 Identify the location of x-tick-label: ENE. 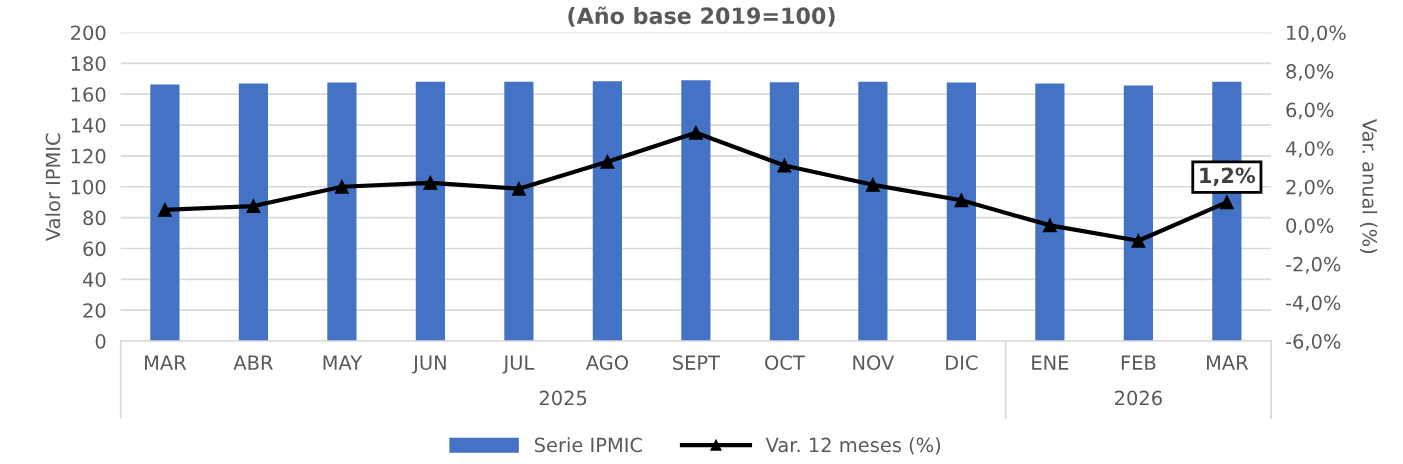
(1050, 362).